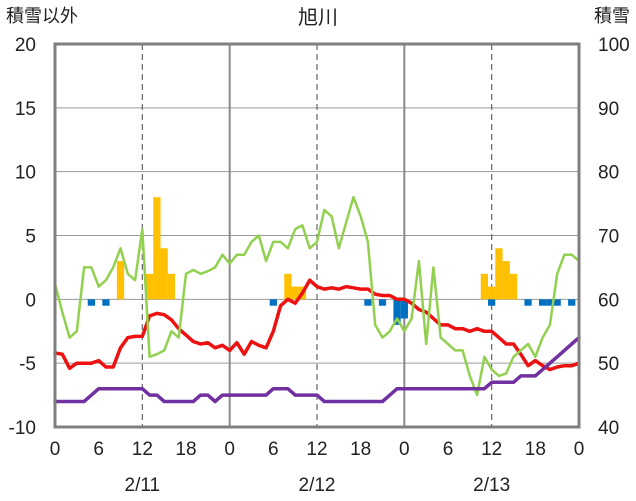 The width and height of the screenshot is (636, 501). Describe the element at coordinates (612, 16) in the screenshot. I see `right-axis-label: 積雪` at that location.